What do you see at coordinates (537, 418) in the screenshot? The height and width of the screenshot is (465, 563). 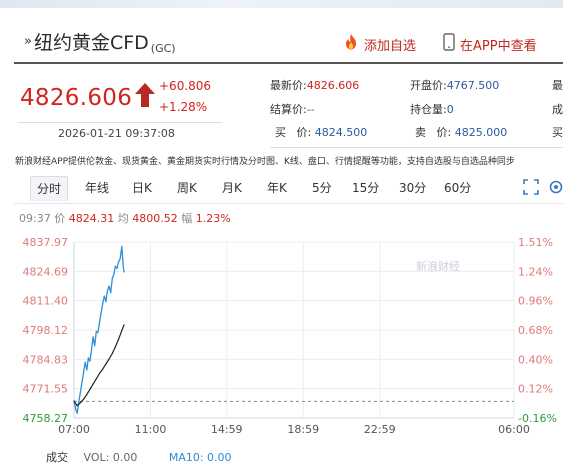 I see `y-tick-right: -0.16%` at bounding box center [537, 418].